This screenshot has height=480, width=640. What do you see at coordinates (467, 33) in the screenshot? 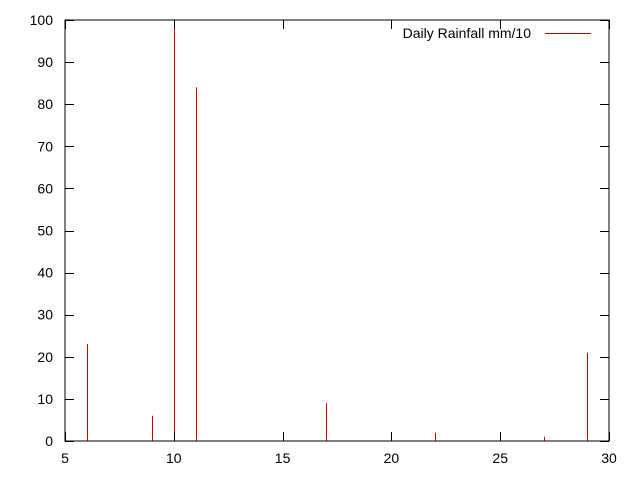
I see `legend-label: Daily Rainfall mm/10` at bounding box center [467, 33].